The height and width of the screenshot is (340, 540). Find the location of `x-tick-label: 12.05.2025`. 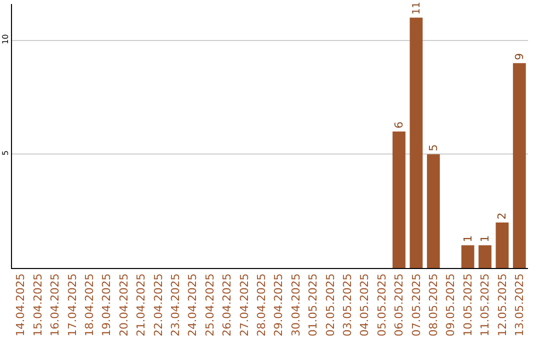

x-tick-label: 12.05.2025 is located at coordinates (502, 304).